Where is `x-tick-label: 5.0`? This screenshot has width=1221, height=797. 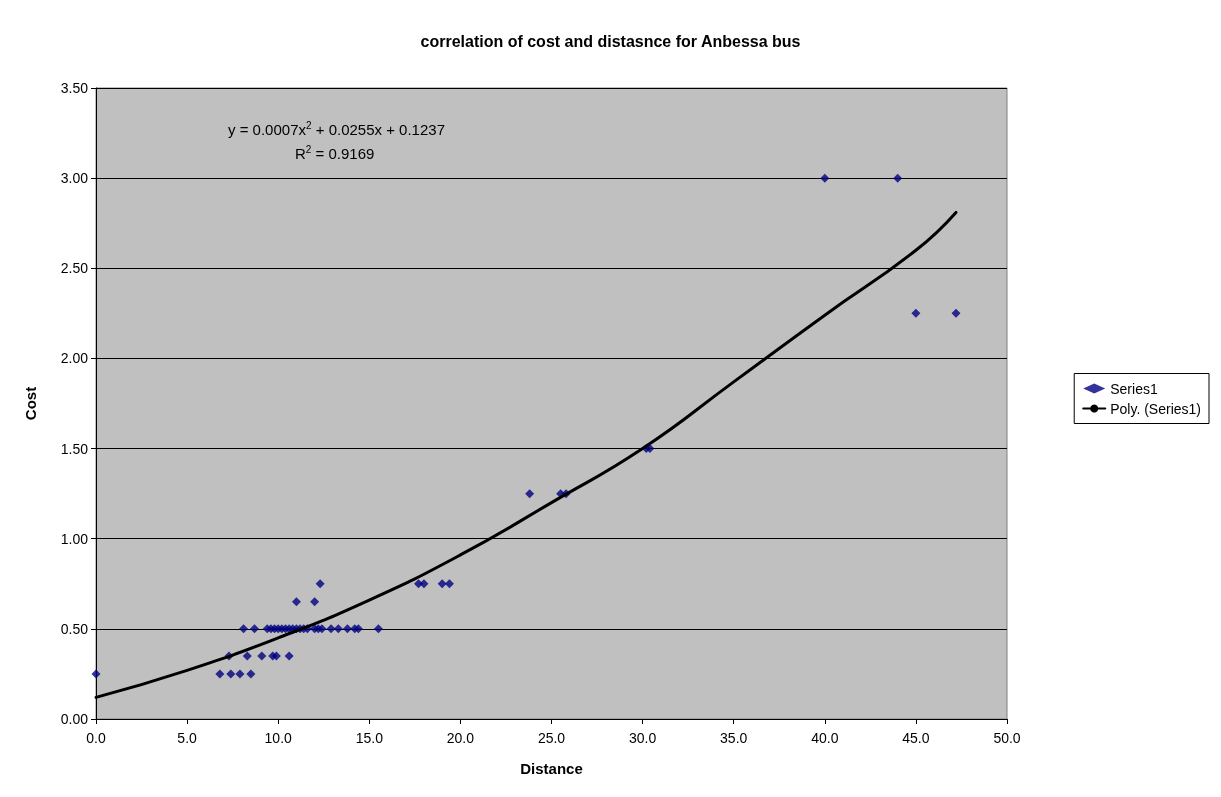 x-tick-label: 5.0 is located at coordinates (187, 738).